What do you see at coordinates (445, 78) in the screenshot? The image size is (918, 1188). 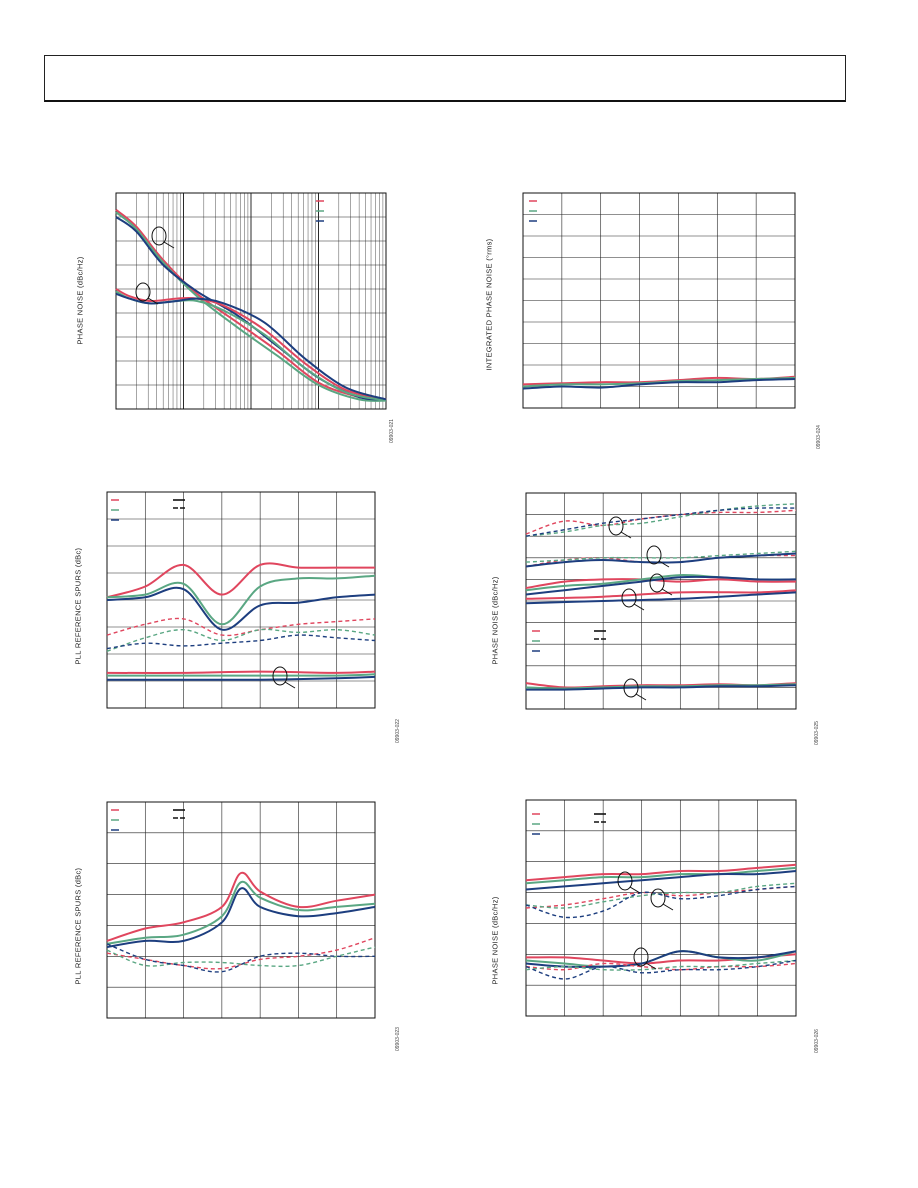 I see `header-box` at bounding box center [445, 78].